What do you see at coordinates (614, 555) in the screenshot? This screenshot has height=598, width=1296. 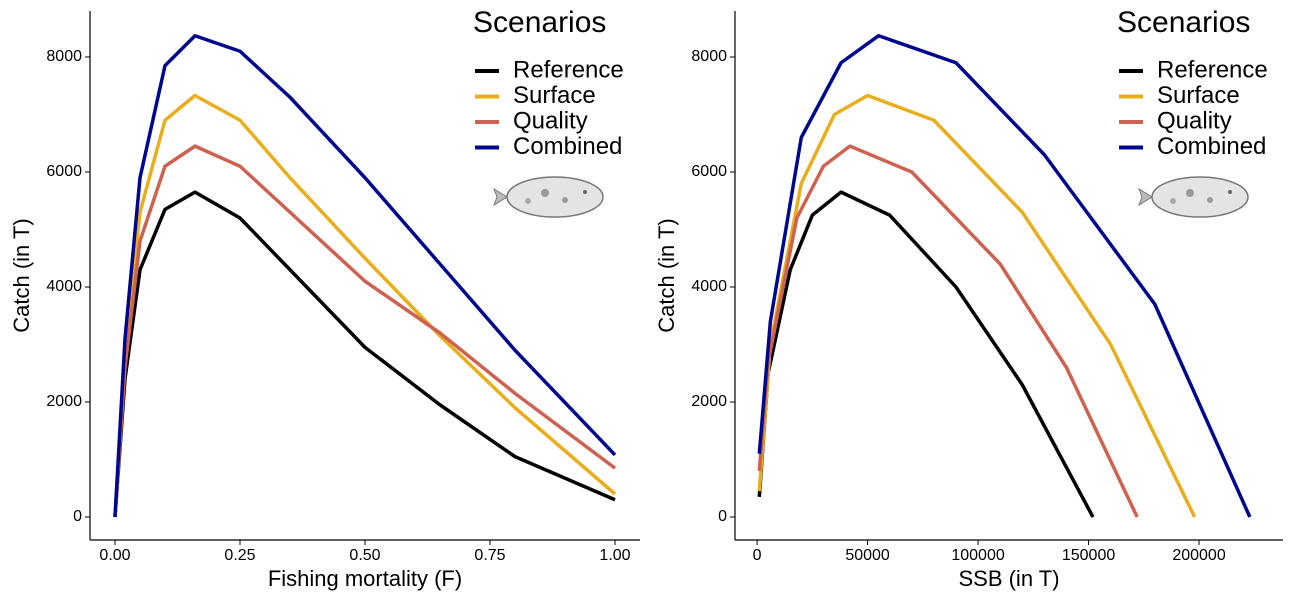 I see `x-tick-label: 1.00` at bounding box center [614, 555].